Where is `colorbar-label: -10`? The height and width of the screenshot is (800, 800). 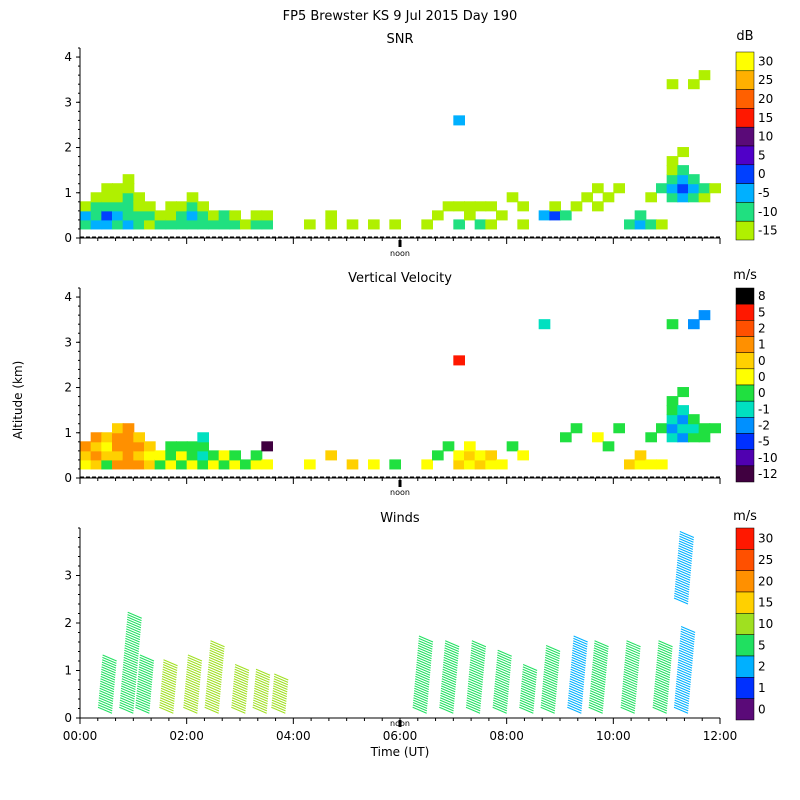 colorbar-label: -10 is located at coordinates (768, 212).